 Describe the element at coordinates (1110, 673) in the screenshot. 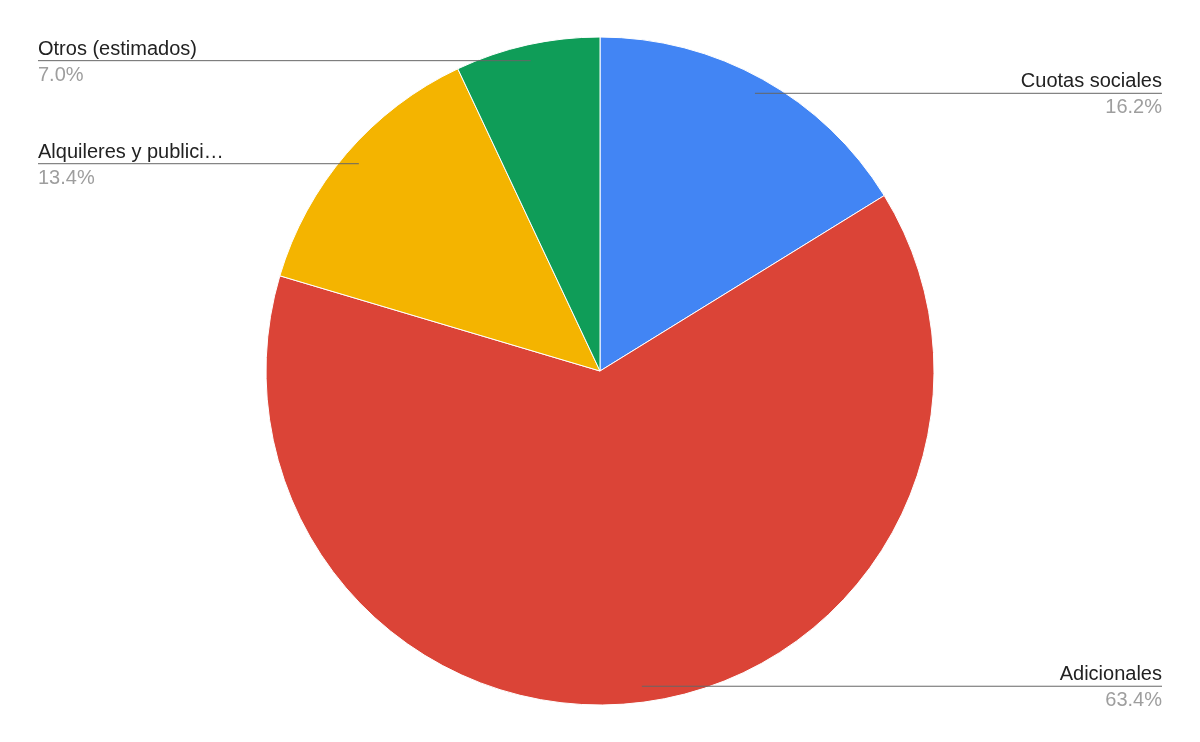

I see `slice-label: Adicionales` at that location.